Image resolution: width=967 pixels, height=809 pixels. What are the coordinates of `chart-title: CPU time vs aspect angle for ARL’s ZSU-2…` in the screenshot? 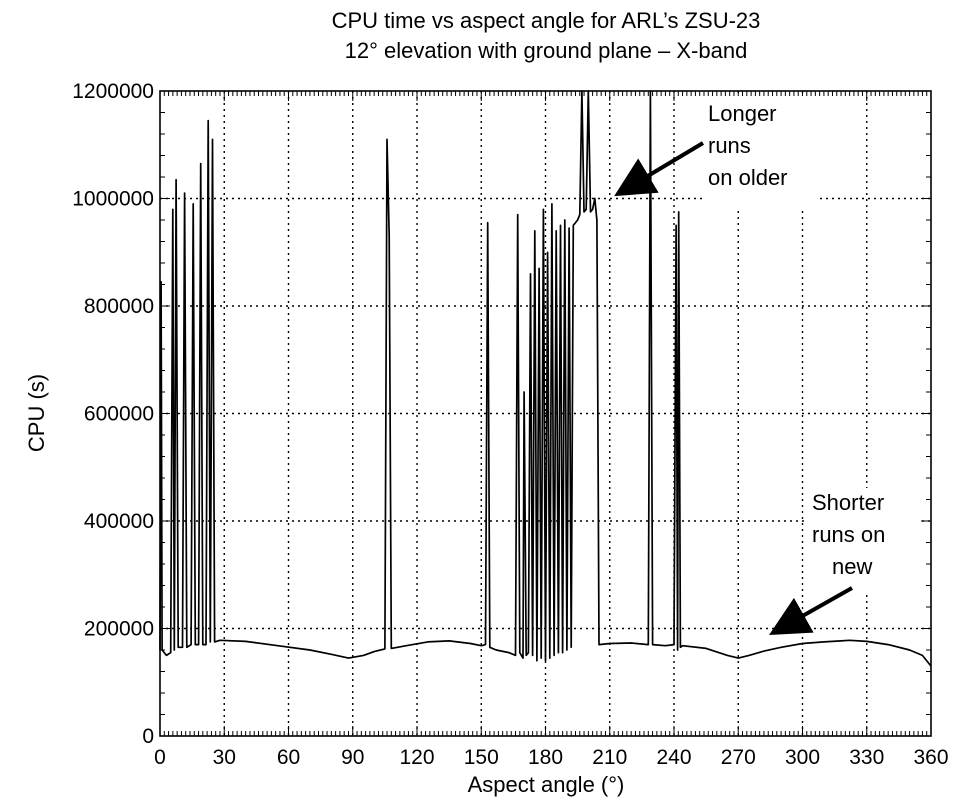 It's located at (546, 20).